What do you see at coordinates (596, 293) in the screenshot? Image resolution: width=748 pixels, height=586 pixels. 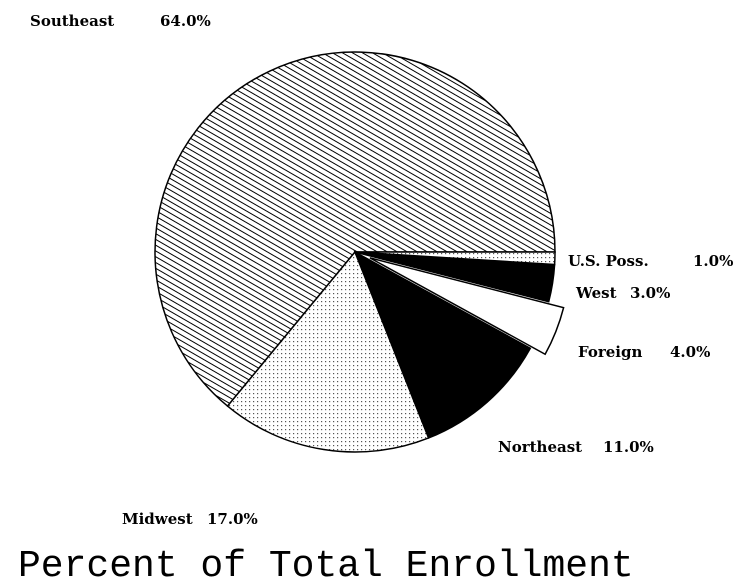 I see `slice-label: West` at bounding box center [596, 293].